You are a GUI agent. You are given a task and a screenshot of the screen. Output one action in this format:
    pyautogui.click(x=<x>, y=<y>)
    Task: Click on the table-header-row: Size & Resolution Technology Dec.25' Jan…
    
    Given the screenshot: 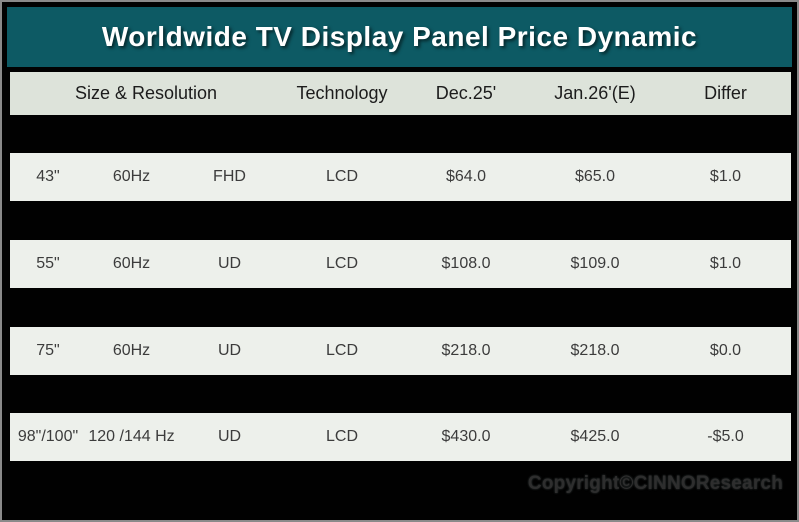 What is the action you would take?
    pyautogui.click(x=400, y=93)
    